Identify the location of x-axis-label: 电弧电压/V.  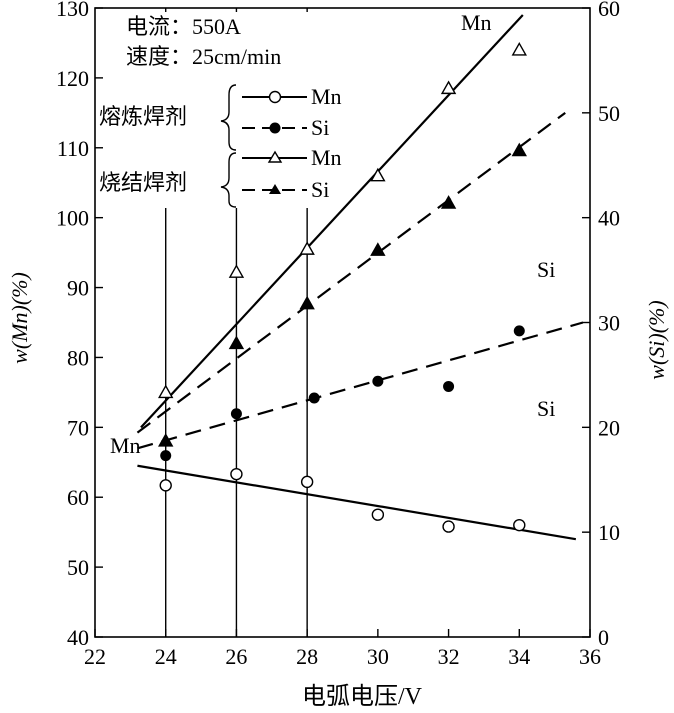
(362, 696).